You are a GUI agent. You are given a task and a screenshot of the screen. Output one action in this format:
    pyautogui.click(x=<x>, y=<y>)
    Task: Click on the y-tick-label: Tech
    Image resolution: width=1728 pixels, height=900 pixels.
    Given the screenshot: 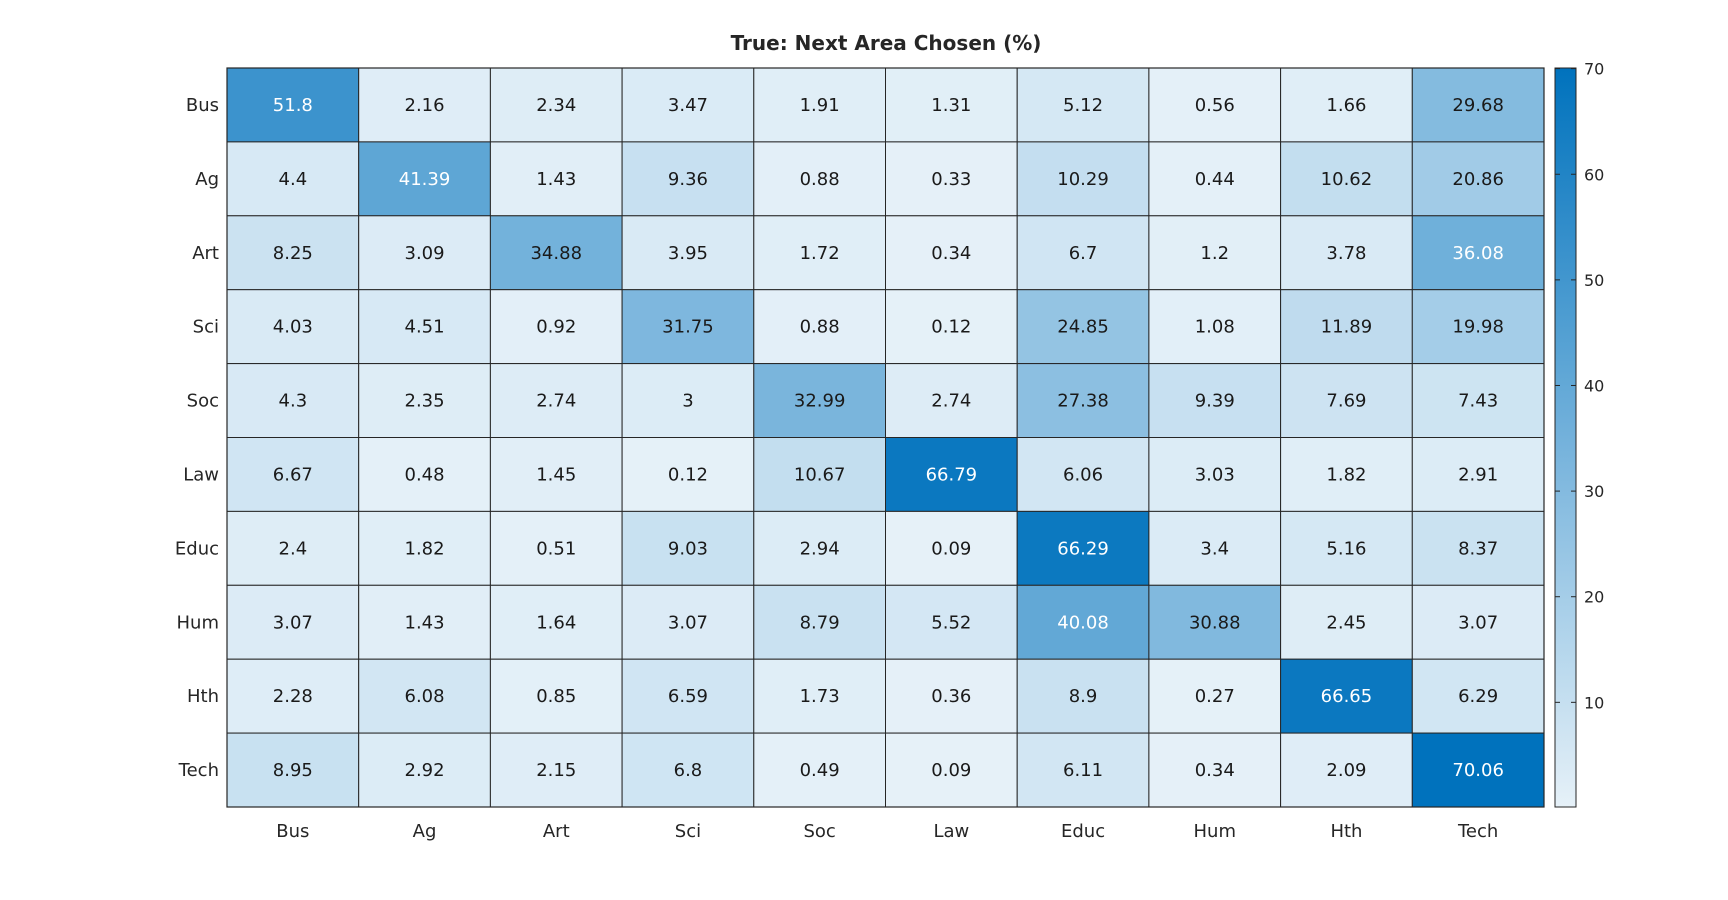 What is the action you would take?
    pyautogui.click(x=198, y=770)
    